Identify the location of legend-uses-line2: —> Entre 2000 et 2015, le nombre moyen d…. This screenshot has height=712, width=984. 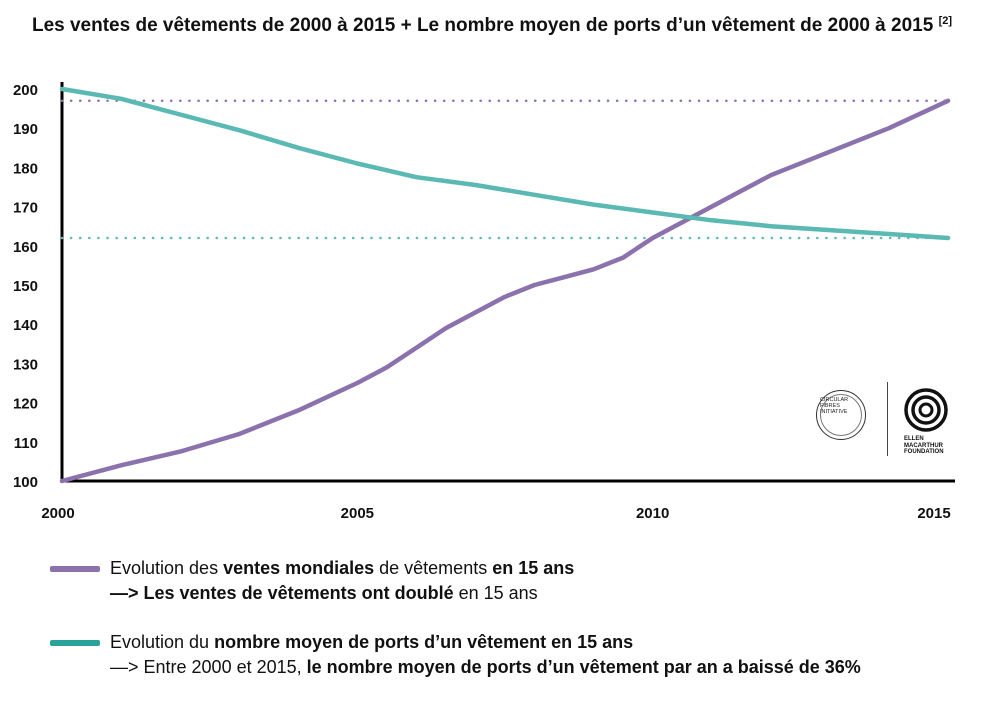
(547, 667).